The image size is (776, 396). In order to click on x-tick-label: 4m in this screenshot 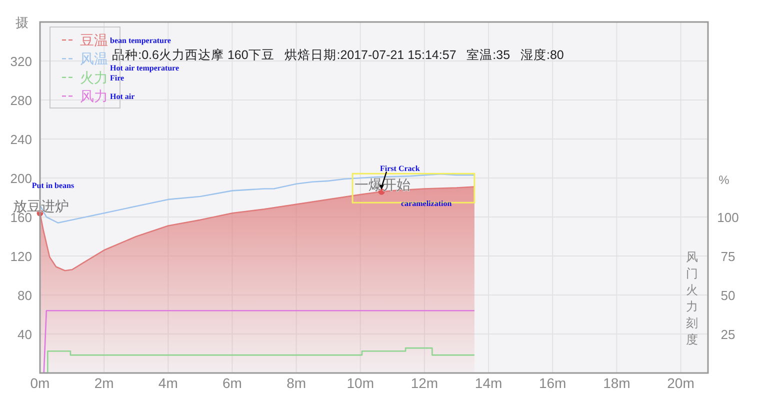, I will do `click(168, 383)`.